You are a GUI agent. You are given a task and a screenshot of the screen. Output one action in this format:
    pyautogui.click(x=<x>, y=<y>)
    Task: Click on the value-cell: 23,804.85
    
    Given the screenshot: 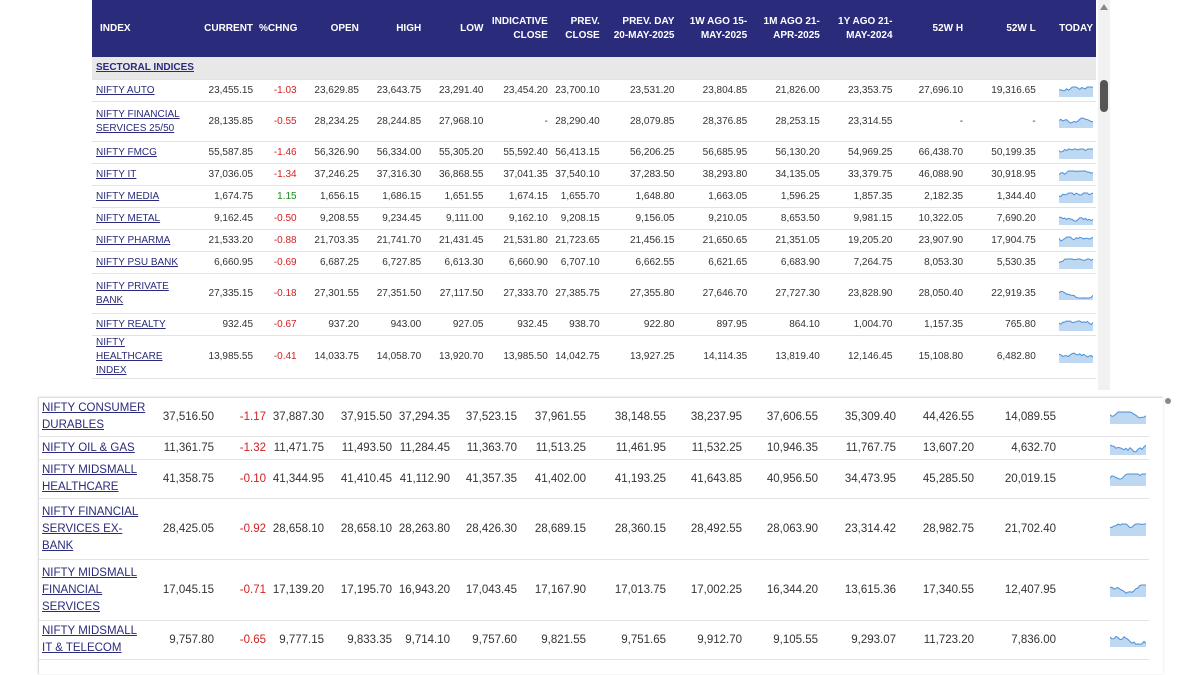 What is the action you would take?
    pyautogui.click(x=714, y=90)
    